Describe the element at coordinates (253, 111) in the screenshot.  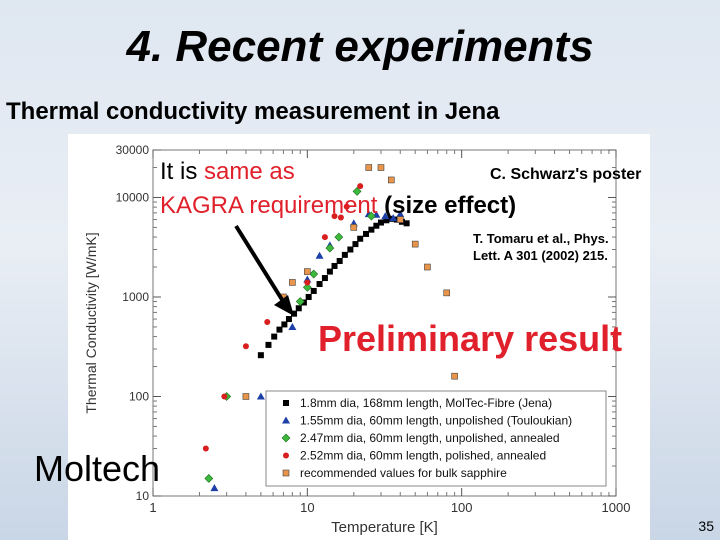
I see `slide-subtitle: Thermal conductivity measurement in Jena` at that location.